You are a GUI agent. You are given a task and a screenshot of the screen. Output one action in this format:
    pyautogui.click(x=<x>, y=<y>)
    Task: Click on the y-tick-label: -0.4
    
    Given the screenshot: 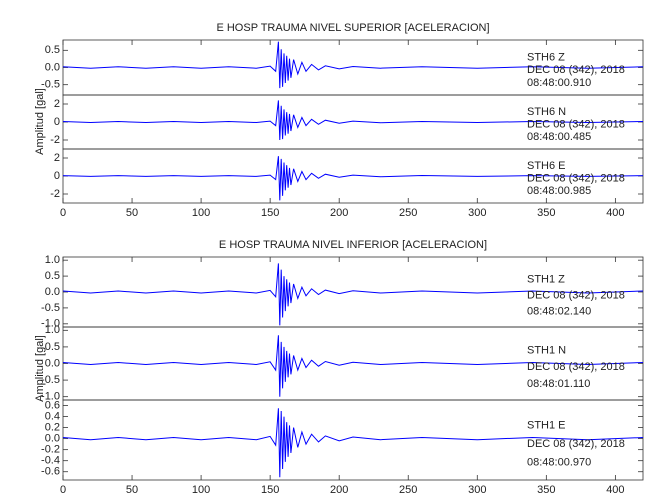 What is the action you would take?
    pyautogui.click(x=50, y=461)
    